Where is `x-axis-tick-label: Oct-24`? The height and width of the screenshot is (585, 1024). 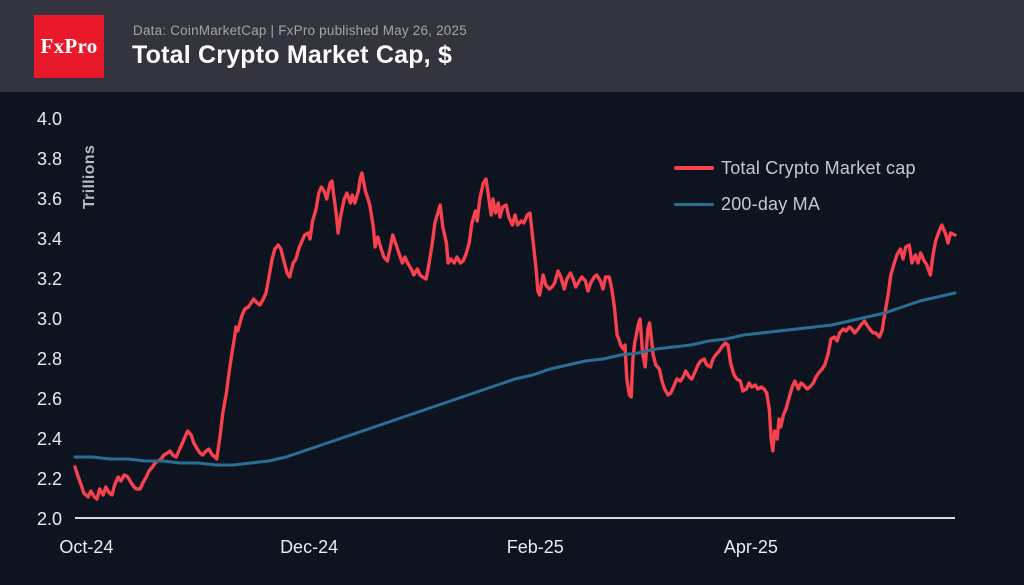 x-axis-tick-label: Oct-24 is located at coordinates (86, 547).